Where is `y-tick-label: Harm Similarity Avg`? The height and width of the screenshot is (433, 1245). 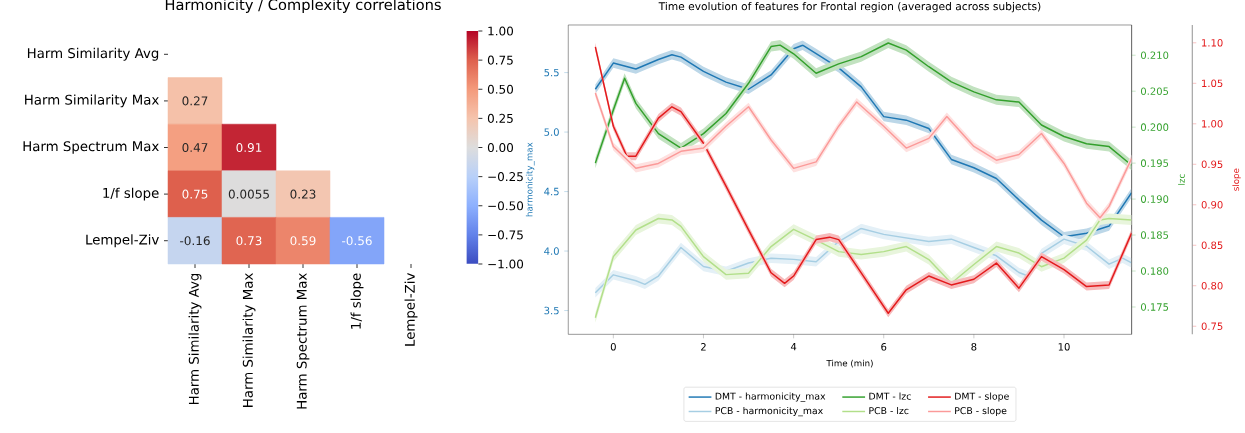
y-tick-label: Harm Similarity Avg is located at coordinates (93, 54).